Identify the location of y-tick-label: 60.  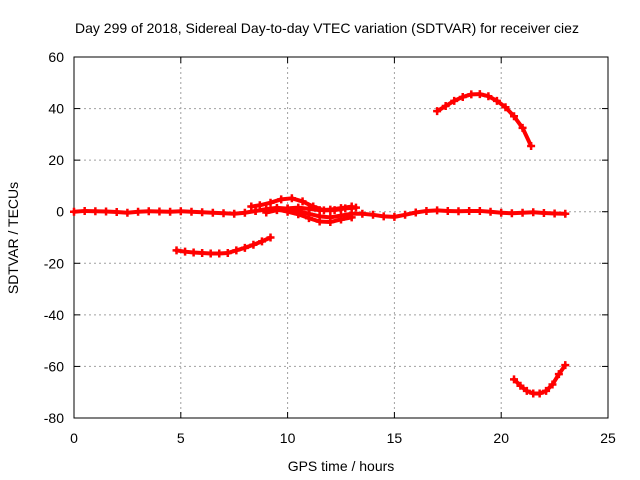
(56, 57).